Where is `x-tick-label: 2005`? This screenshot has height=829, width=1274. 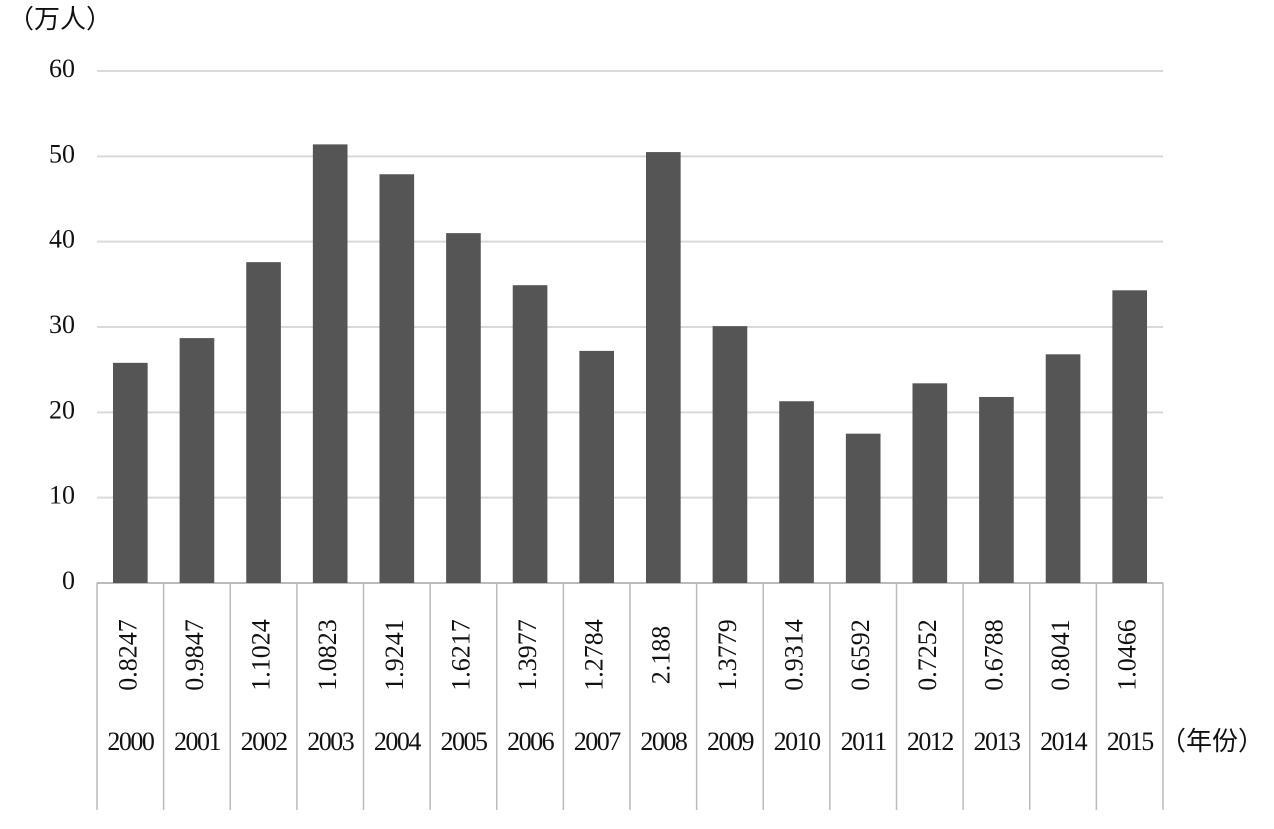
x-tick-label: 2005 is located at coordinates (463, 741).